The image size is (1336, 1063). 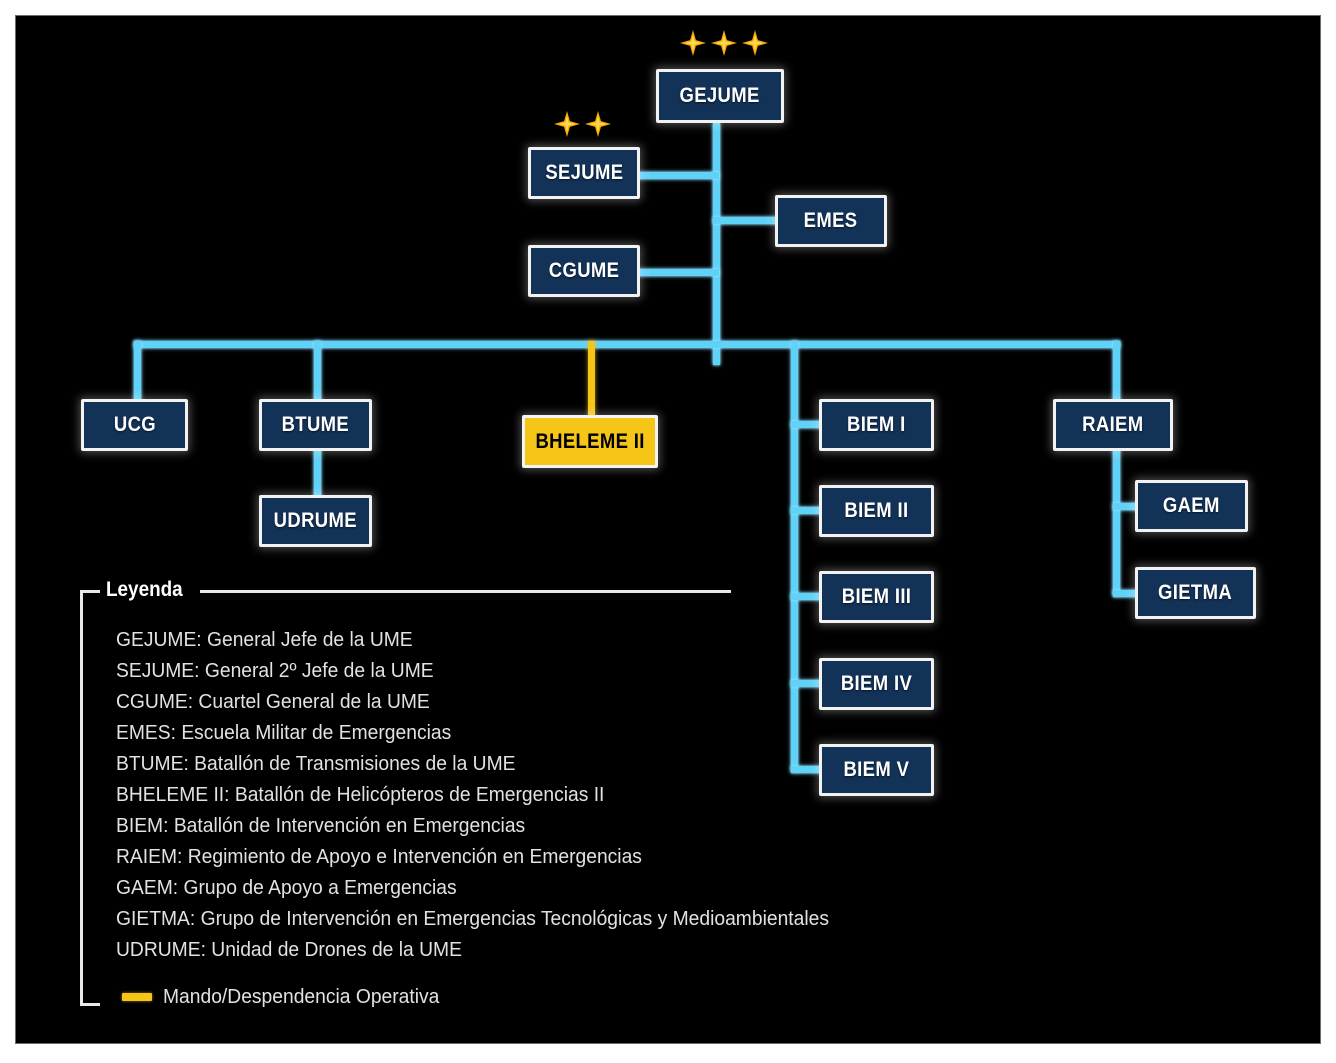 I want to click on node-udrume: UDRUME, so click(x=315, y=521).